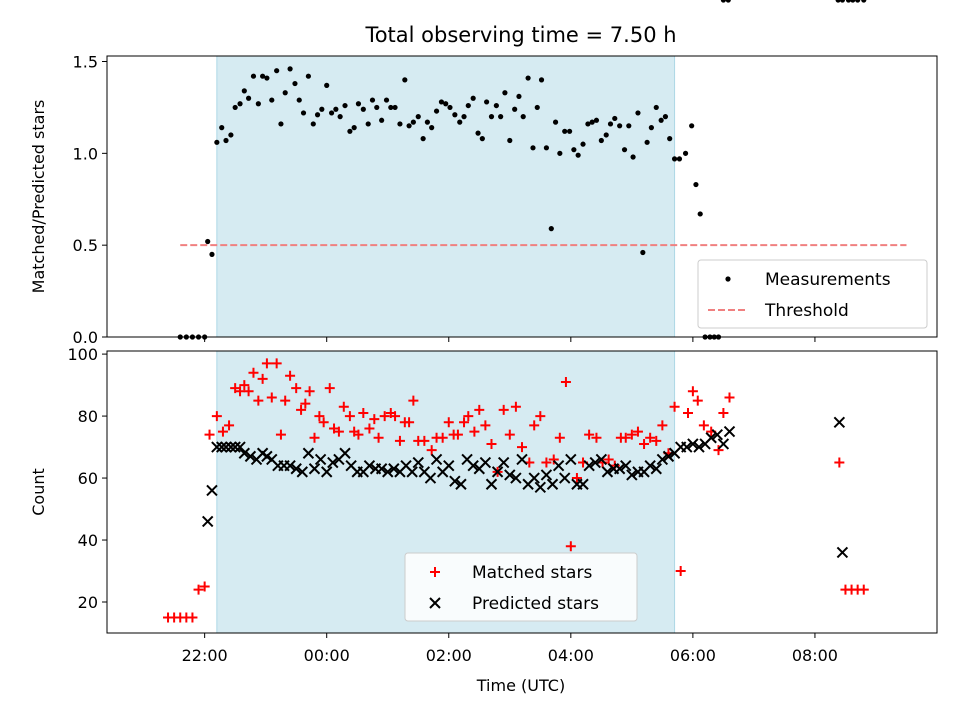  I want to click on legend-marker, so click(435, 572).